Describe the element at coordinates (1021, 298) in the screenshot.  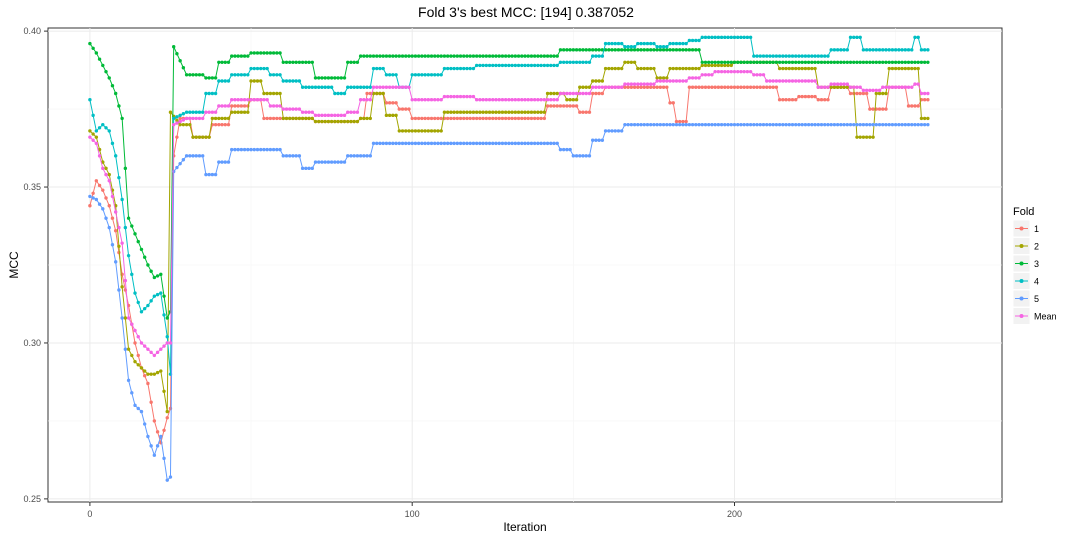
I see `legend-point` at that location.